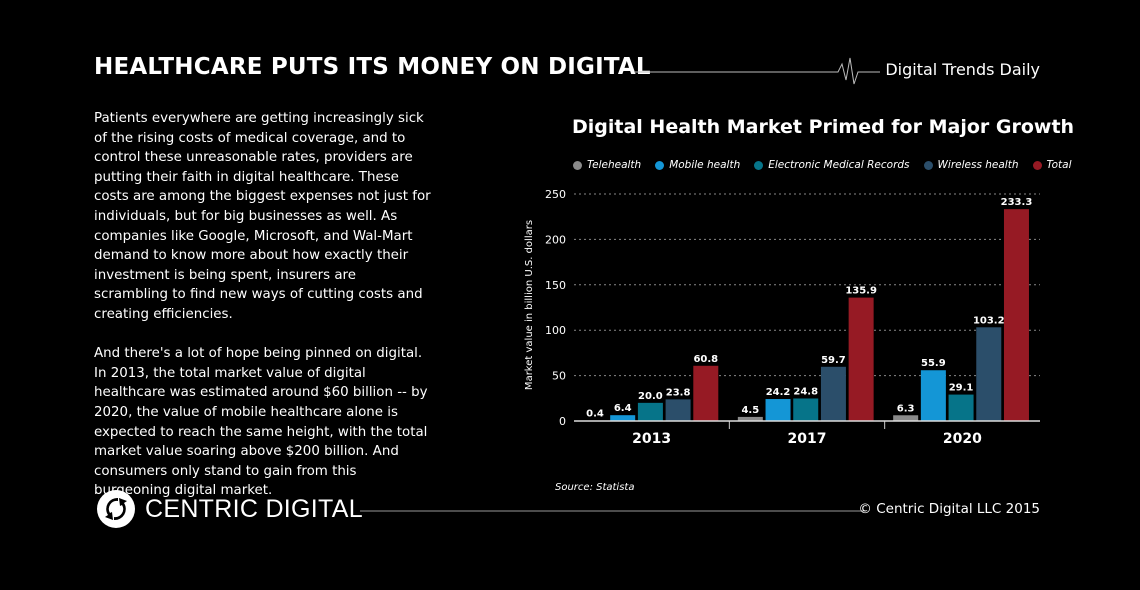 Image resolution: width=1140 pixels, height=590 pixels. I want to click on chart-source: Source: Statista, so click(595, 487).